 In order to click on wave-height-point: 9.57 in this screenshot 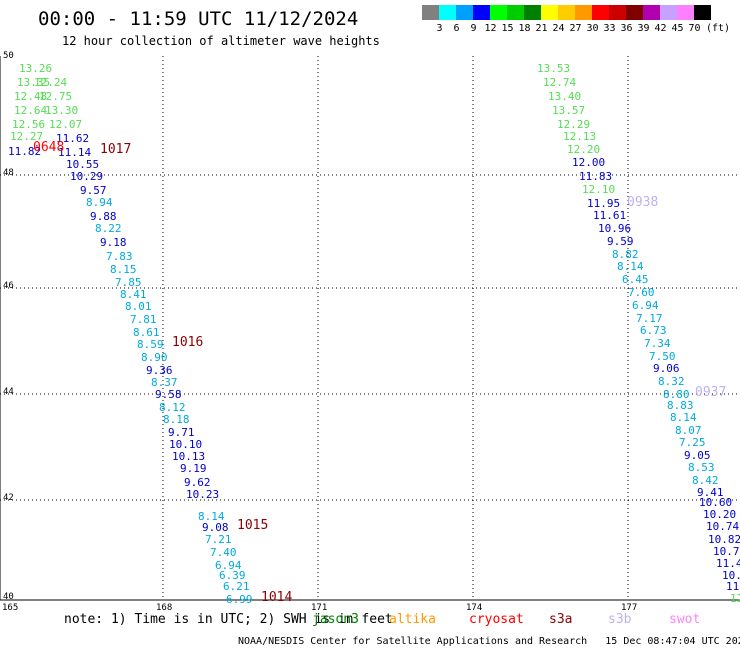, I will do `click(93, 190)`.